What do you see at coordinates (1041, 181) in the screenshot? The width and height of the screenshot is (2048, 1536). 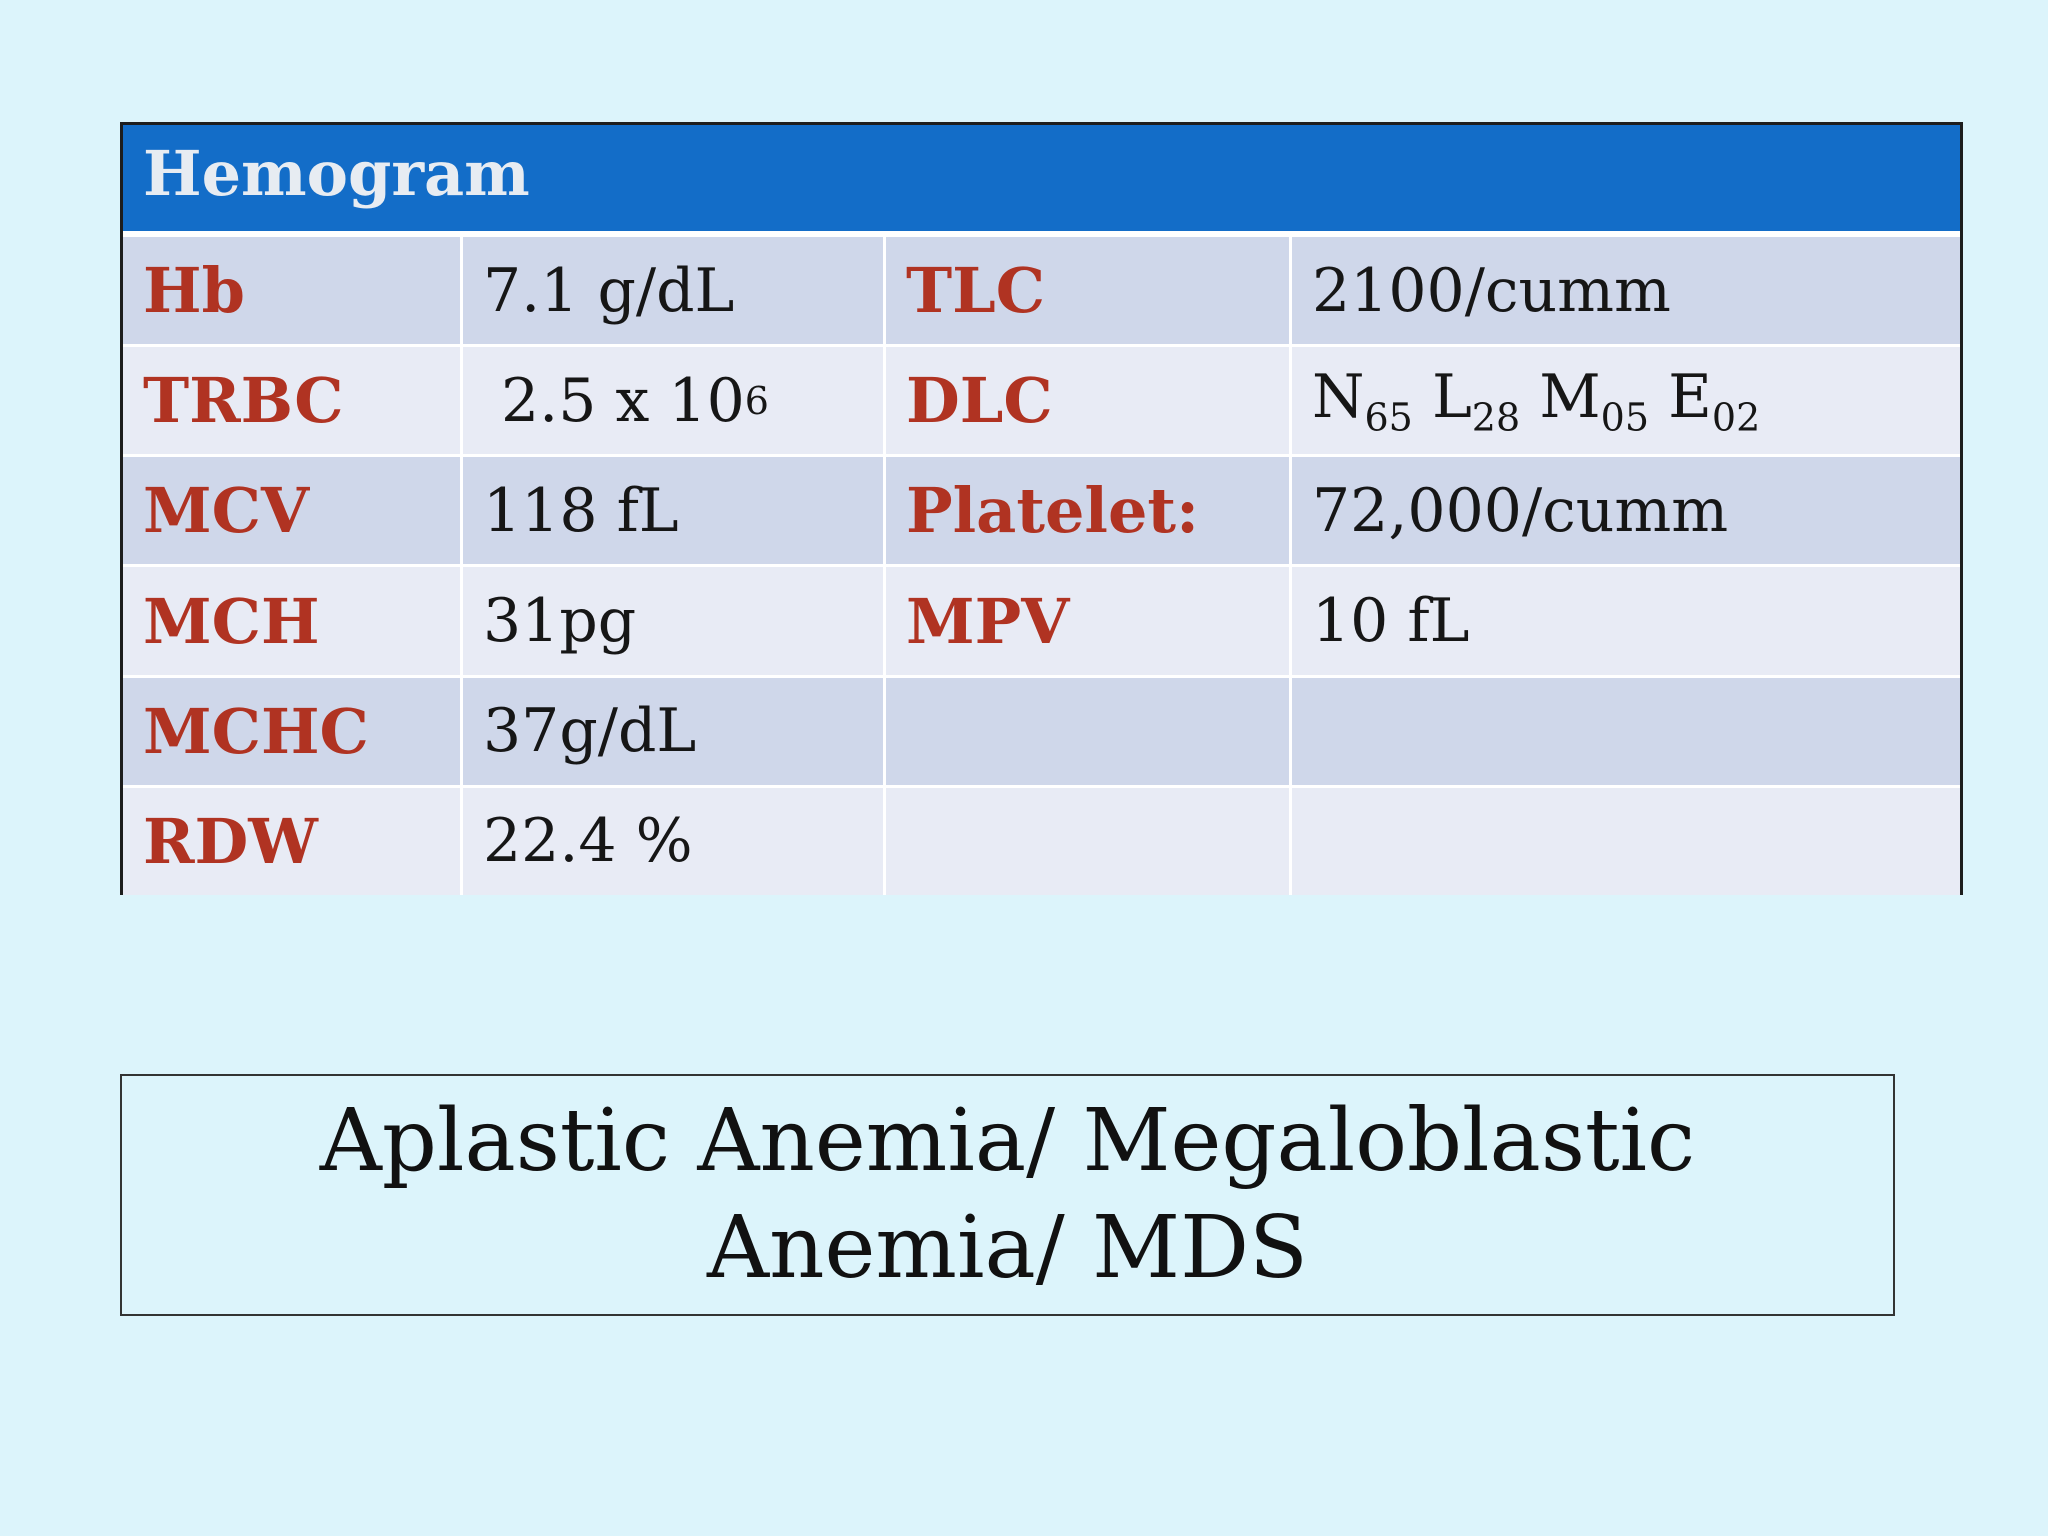 I see `table-header: Hemogram` at bounding box center [1041, 181].